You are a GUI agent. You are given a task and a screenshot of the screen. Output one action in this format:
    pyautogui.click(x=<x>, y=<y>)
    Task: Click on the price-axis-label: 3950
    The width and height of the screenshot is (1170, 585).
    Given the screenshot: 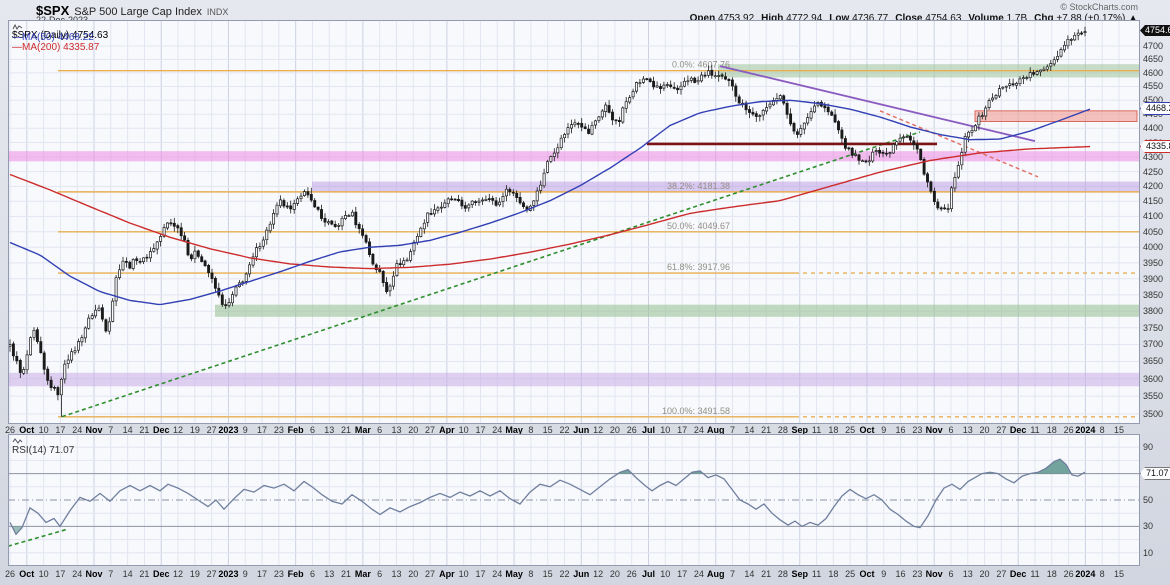 What is the action you would take?
    pyautogui.click(x=1153, y=262)
    